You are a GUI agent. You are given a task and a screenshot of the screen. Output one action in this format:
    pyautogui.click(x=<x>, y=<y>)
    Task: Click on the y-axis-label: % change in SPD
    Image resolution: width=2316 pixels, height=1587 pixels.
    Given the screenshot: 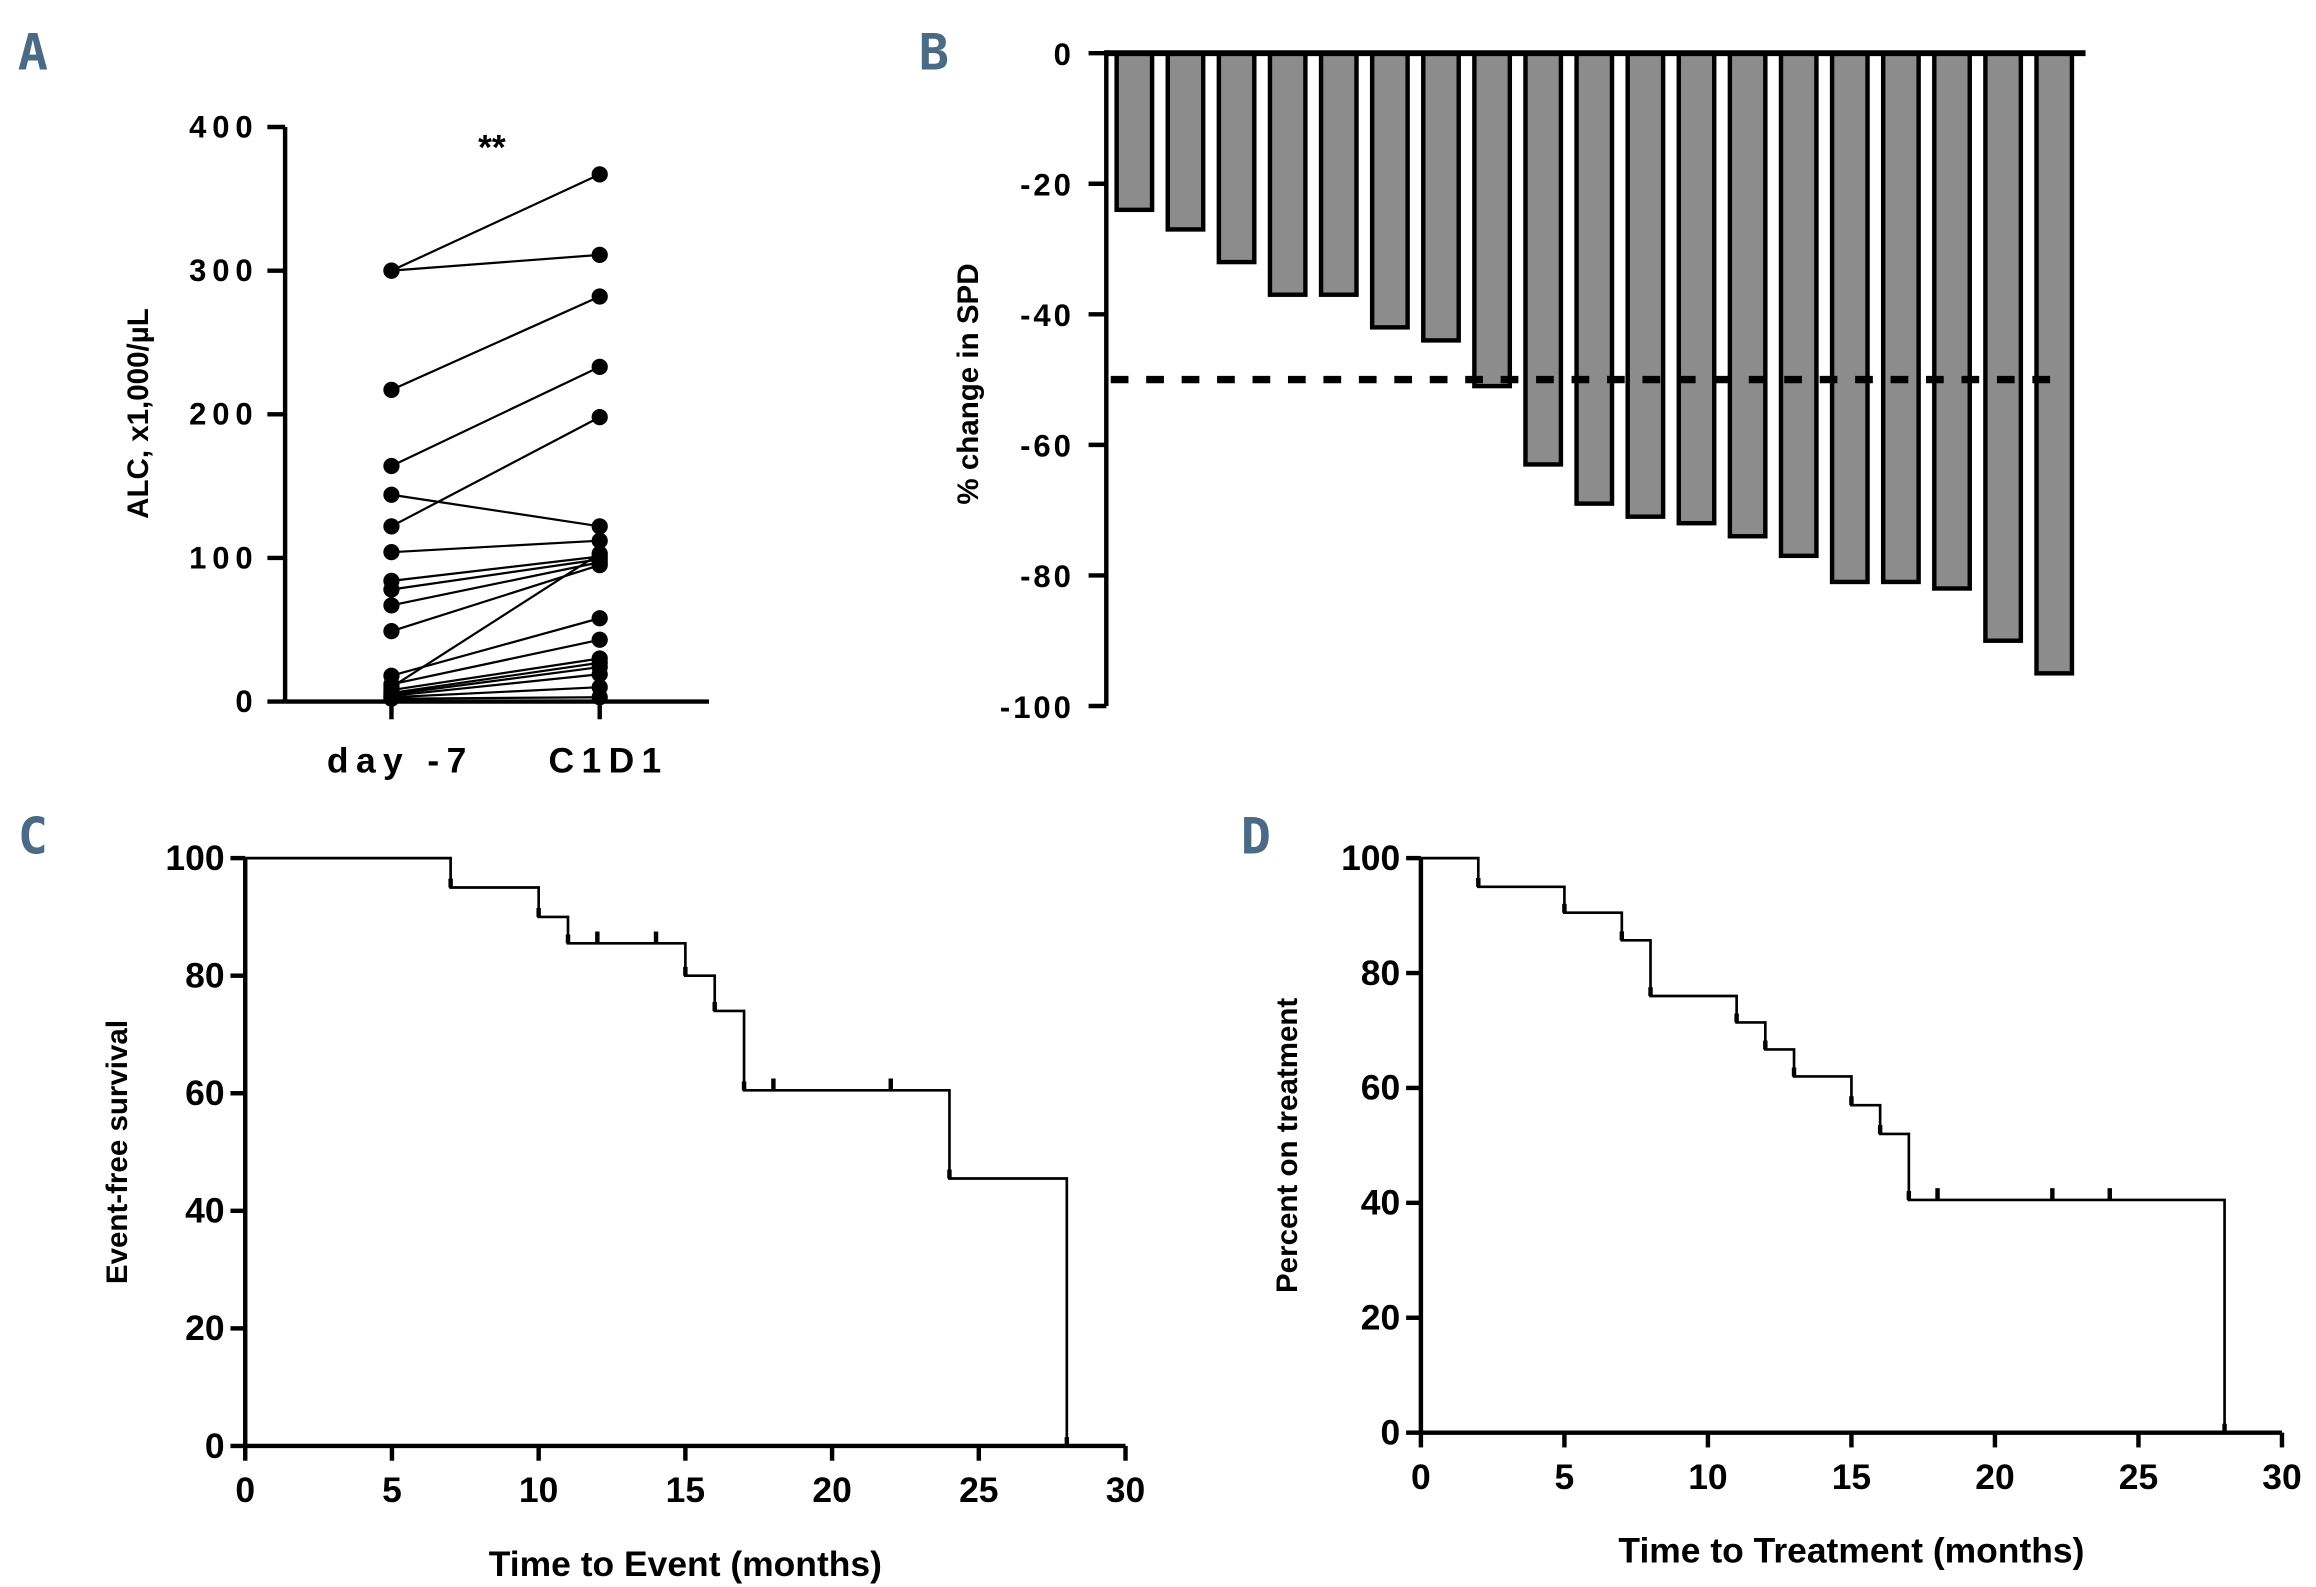 What is the action you would take?
    pyautogui.click(x=968, y=383)
    